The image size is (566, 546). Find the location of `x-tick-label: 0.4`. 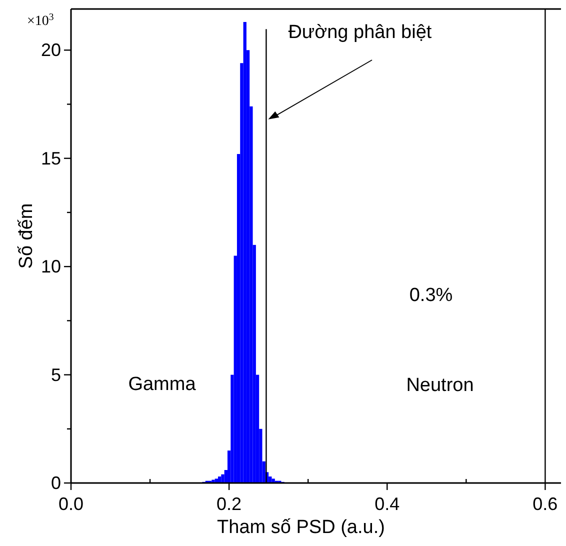

x-tick-label: 0.4 is located at coordinates (387, 504).